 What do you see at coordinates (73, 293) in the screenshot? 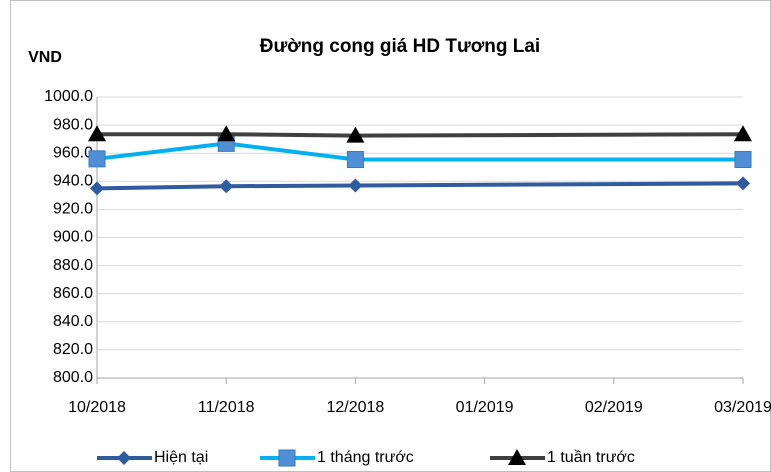
I see `y-tick-label: 860.0` at bounding box center [73, 293].